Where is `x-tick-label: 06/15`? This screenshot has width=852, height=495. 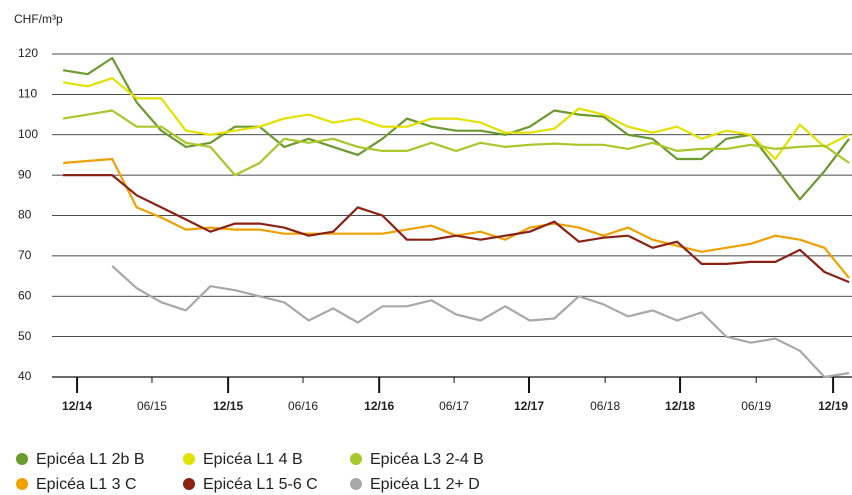 x-tick-label: 06/15 is located at coordinates (152, 406).